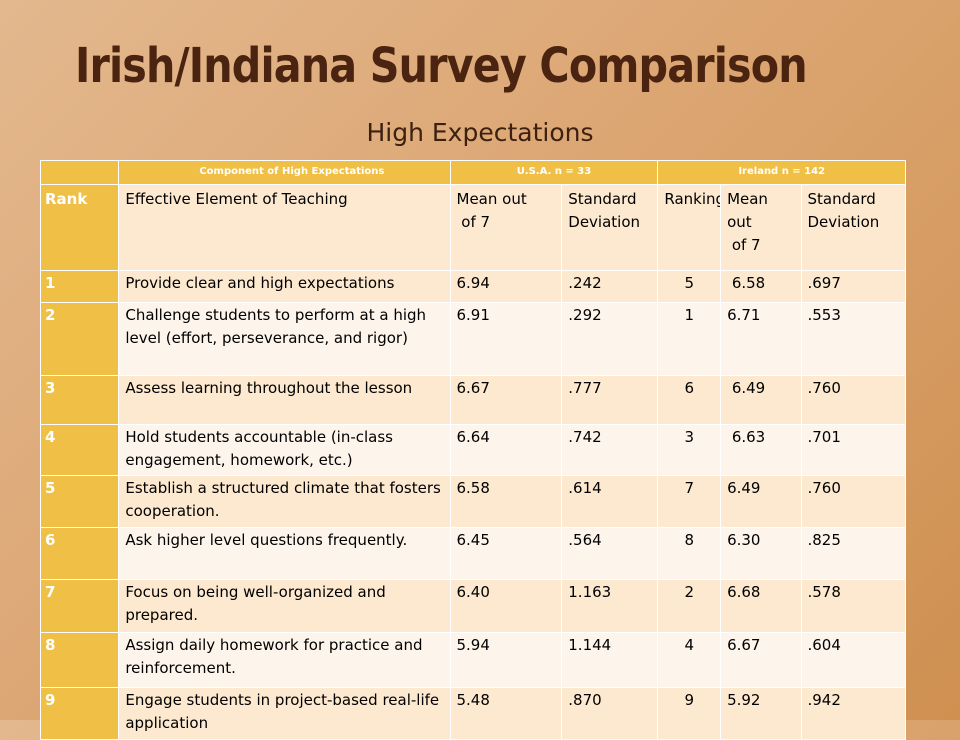  I want to click on row-ireland-mean: 6.71, so click(761, 339).